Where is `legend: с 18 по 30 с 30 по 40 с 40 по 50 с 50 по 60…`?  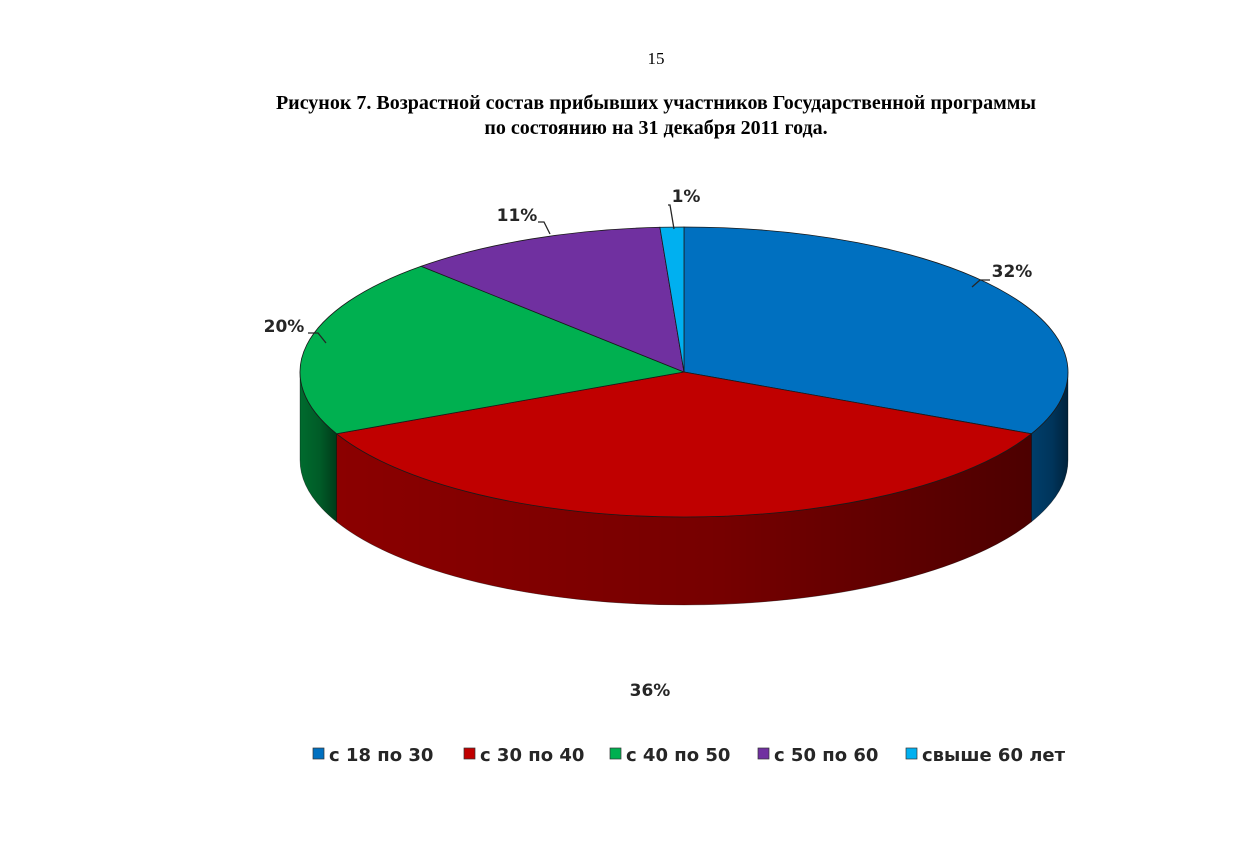
legend: с 18 по 30 с 30 по 40 с 40 по 50 с 50 по 60… is located at coordinates (689, 755).